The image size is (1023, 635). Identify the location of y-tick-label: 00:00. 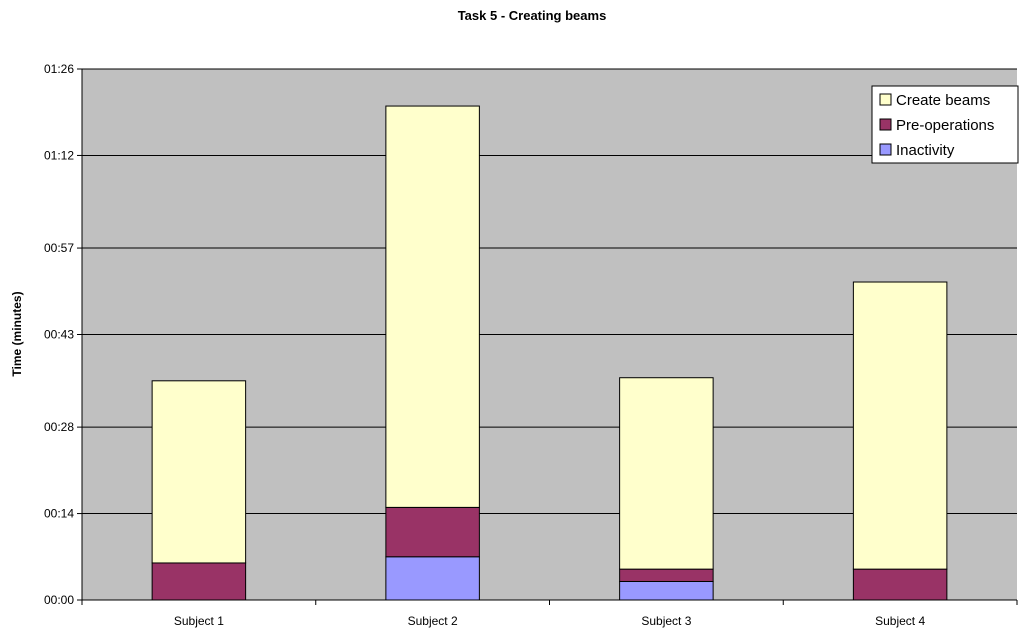
(59, 600).